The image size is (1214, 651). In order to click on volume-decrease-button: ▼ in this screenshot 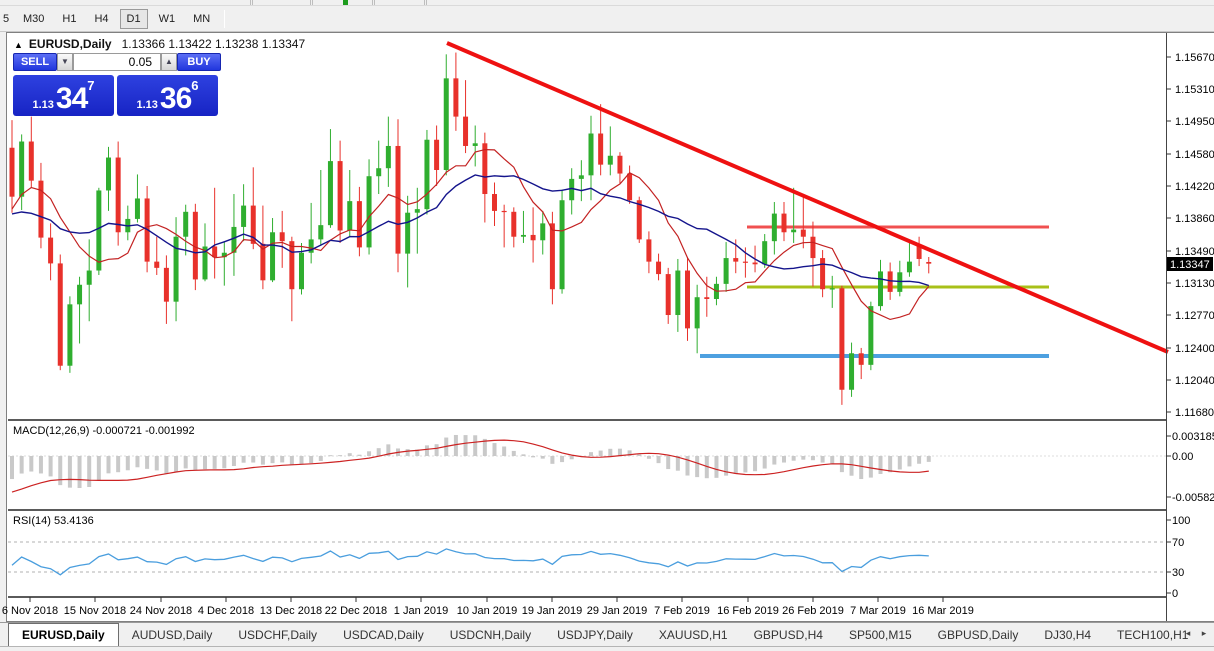, I will do `click(65, 62)`.